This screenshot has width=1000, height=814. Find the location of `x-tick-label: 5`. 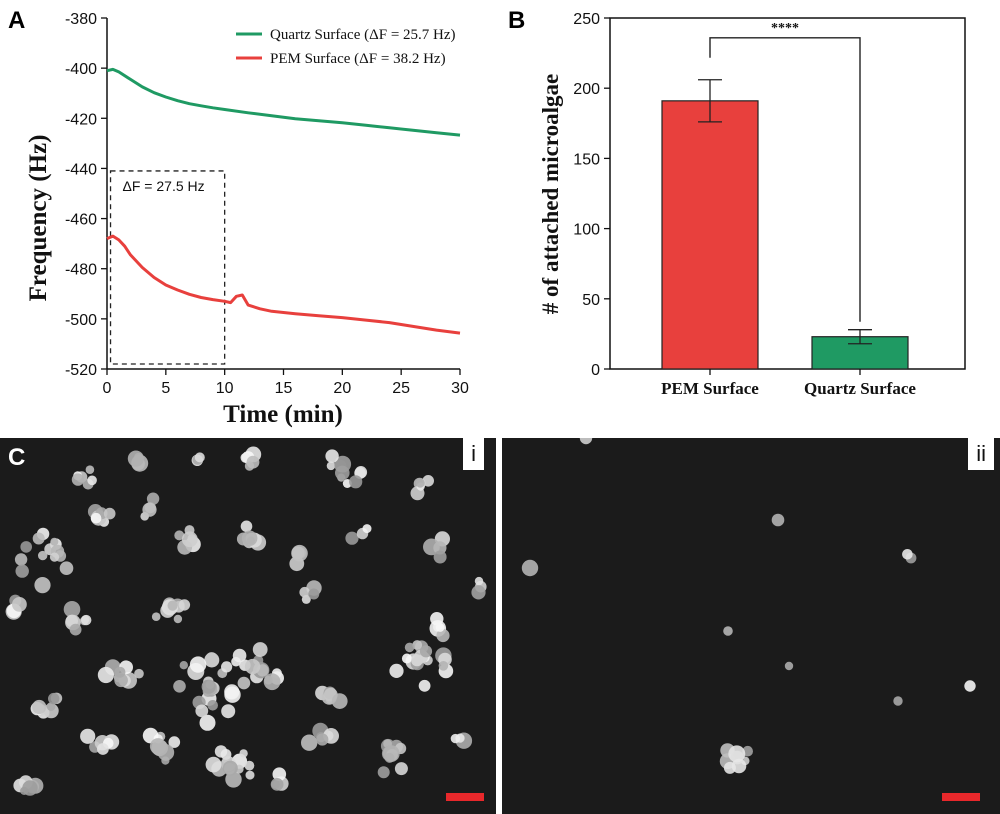

x-tick-label: 5 is located at coordinates (165, 388).